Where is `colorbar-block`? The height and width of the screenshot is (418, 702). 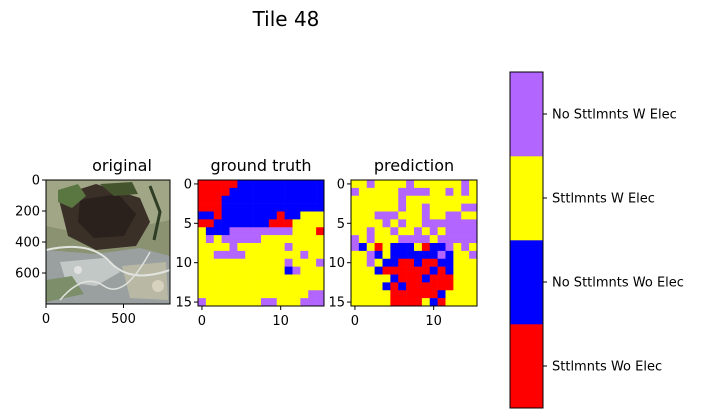
colorbar-block is located at coordinates (526, 198).